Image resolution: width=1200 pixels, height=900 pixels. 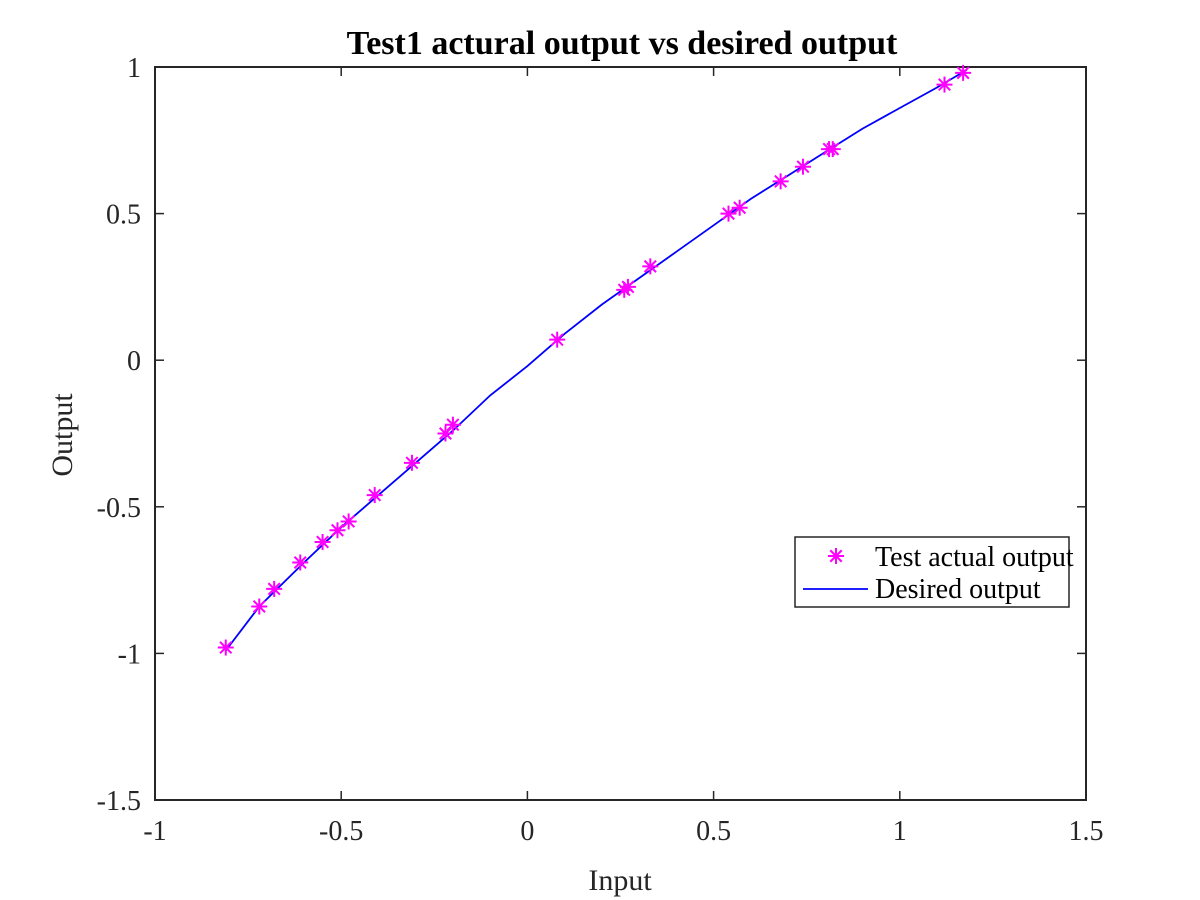 I want to click on legend-label-desired-output: Desired output, so click(x=958, y=589).